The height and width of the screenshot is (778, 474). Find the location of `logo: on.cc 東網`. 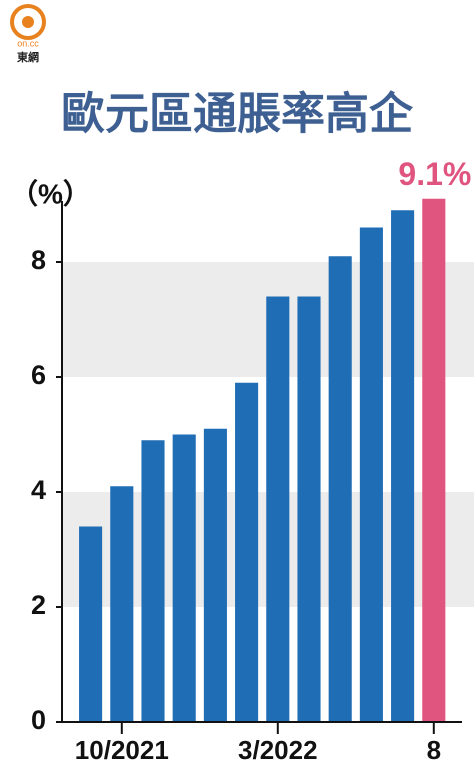

logo: on.cc 東網 is located at coordinates (28, 34).